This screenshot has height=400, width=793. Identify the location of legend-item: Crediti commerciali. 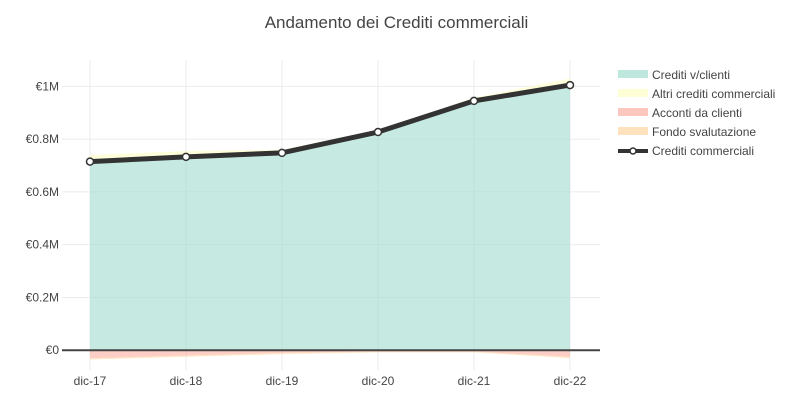
(686, 151).